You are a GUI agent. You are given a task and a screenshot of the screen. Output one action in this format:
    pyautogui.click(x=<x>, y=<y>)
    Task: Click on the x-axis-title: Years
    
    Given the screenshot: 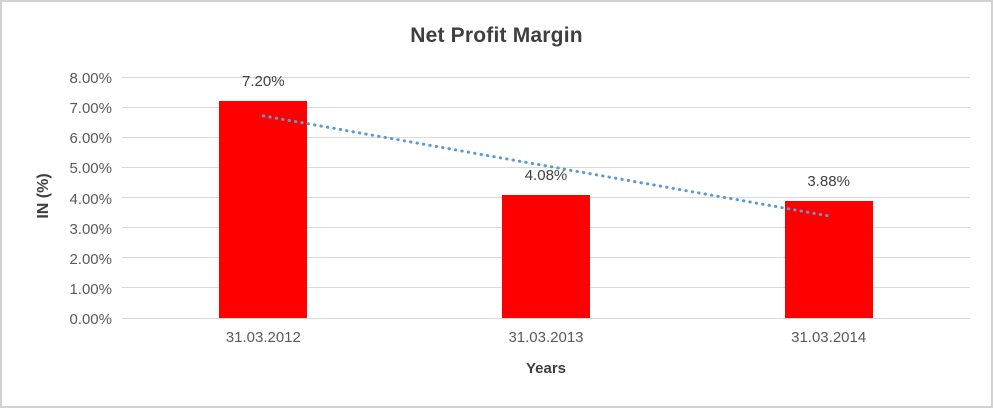 What is the action you would take?
    pyautogui.click(x=546, y=368)
    